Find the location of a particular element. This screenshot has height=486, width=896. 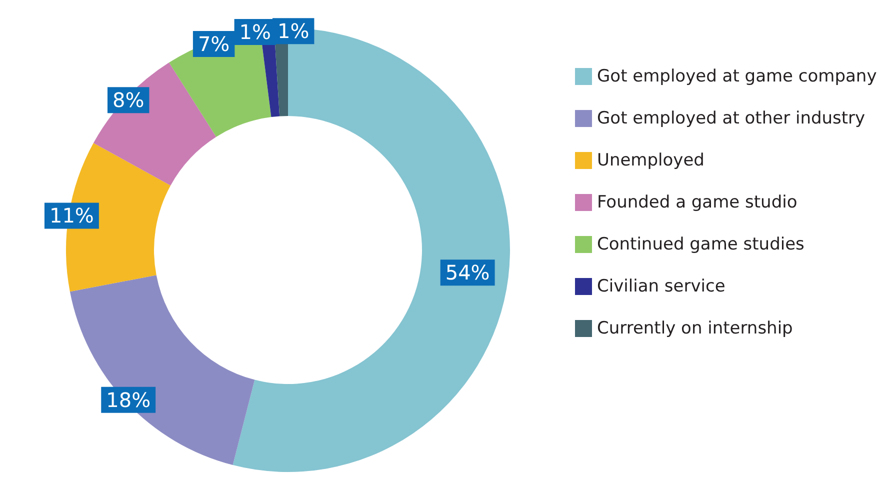

legend-label: Civilian service is located at coordinates (661, 286).